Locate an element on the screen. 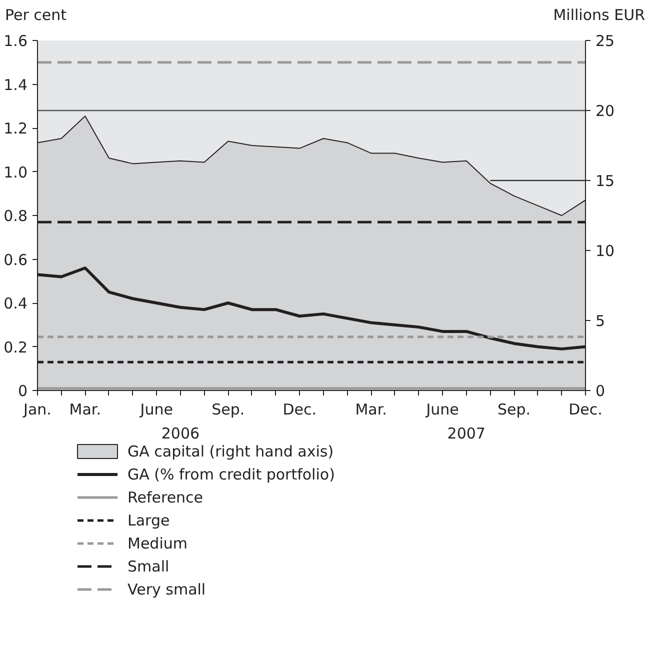  y2-axis-title: Millions EUR is located at coordinates (599, 15).